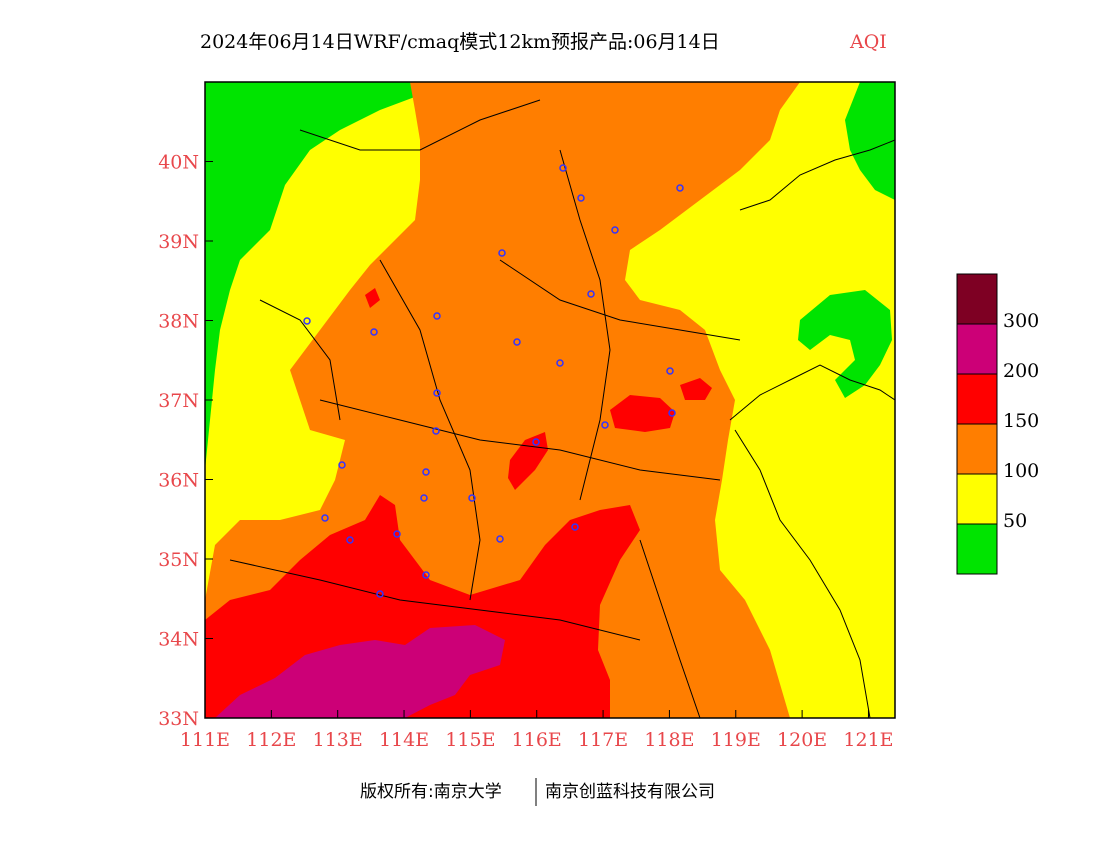 The image size is (1100, 850). I want to click on aqi-color-legend: 300 200 150 100 50, so click(997, 424).